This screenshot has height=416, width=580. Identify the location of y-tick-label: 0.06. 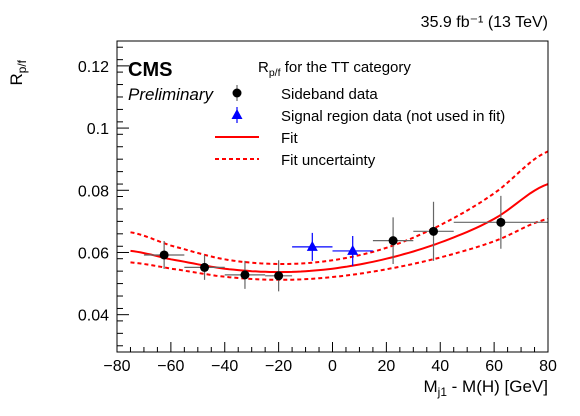
(93, 253).